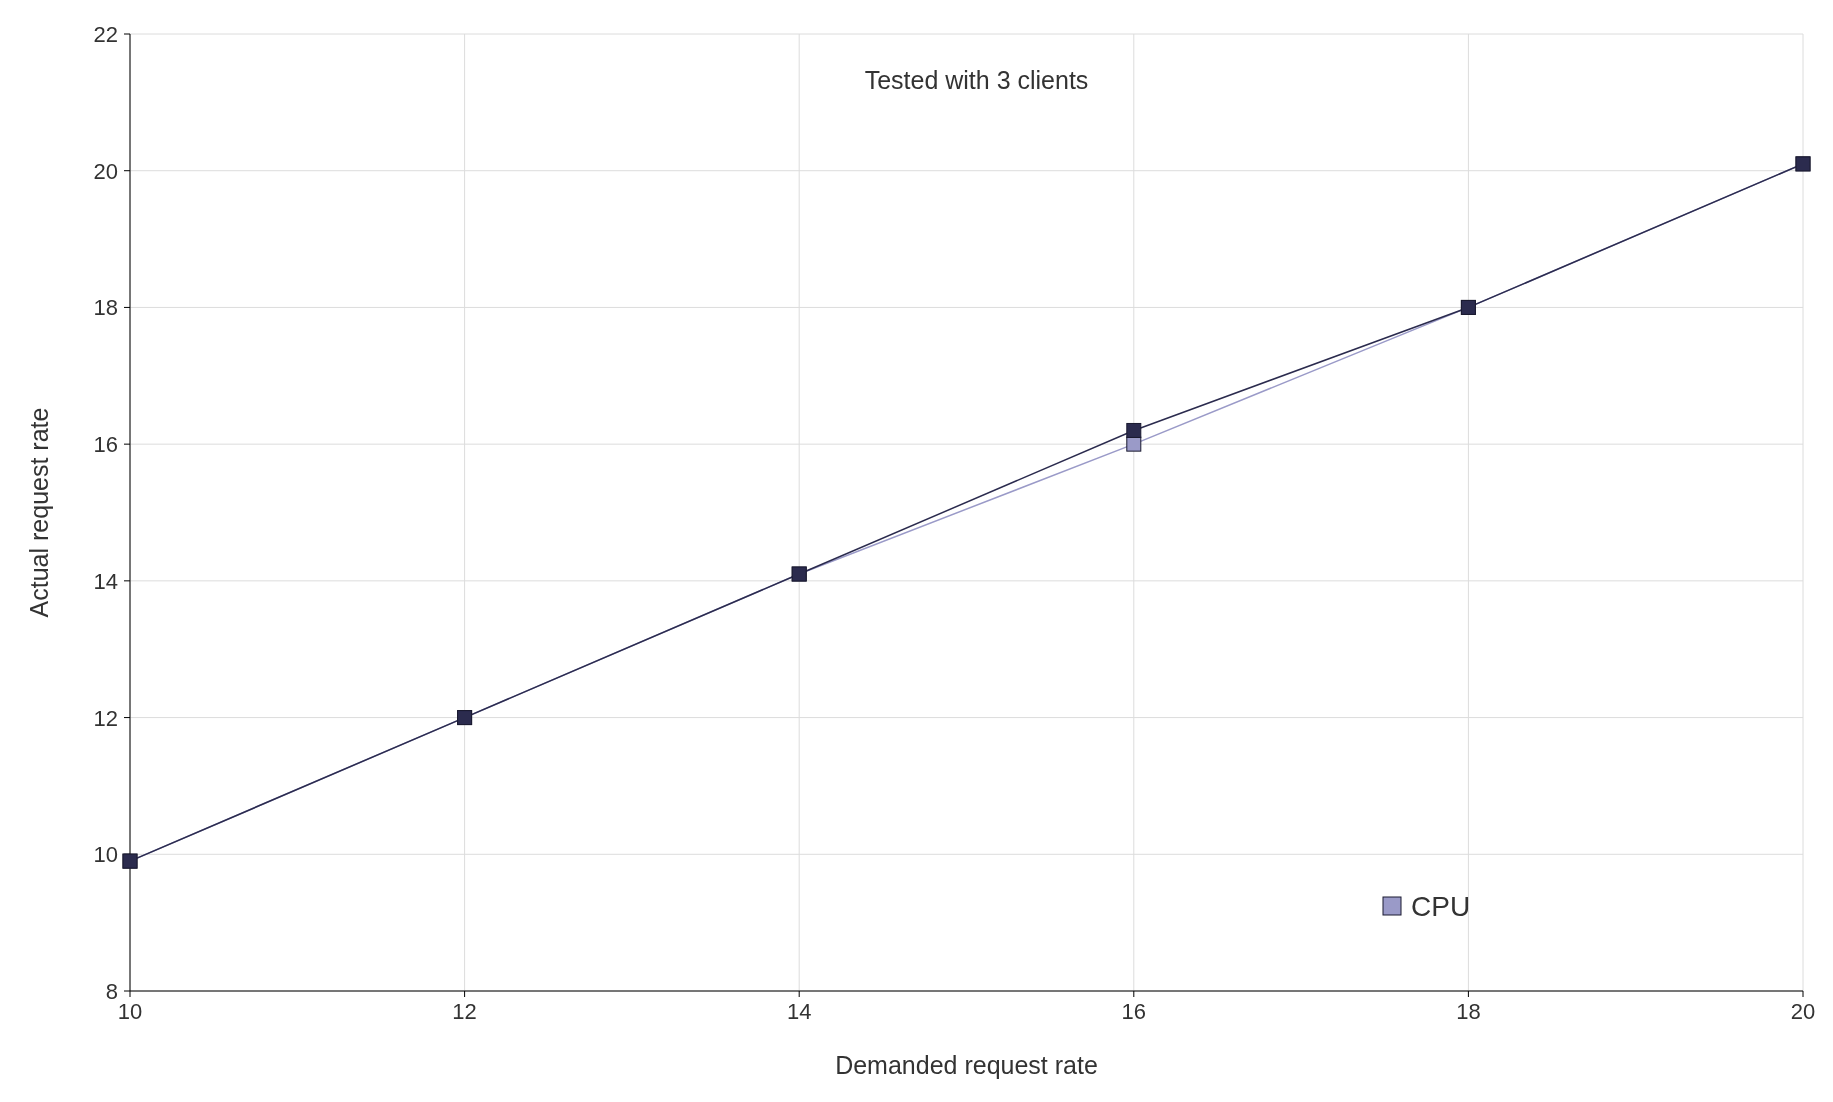 The image size is (1833, 1102). What do you see at coordinates (976, 80) in the screenshot?
I see `text: Tested with 3 clients` at bounding box center [976, 80].